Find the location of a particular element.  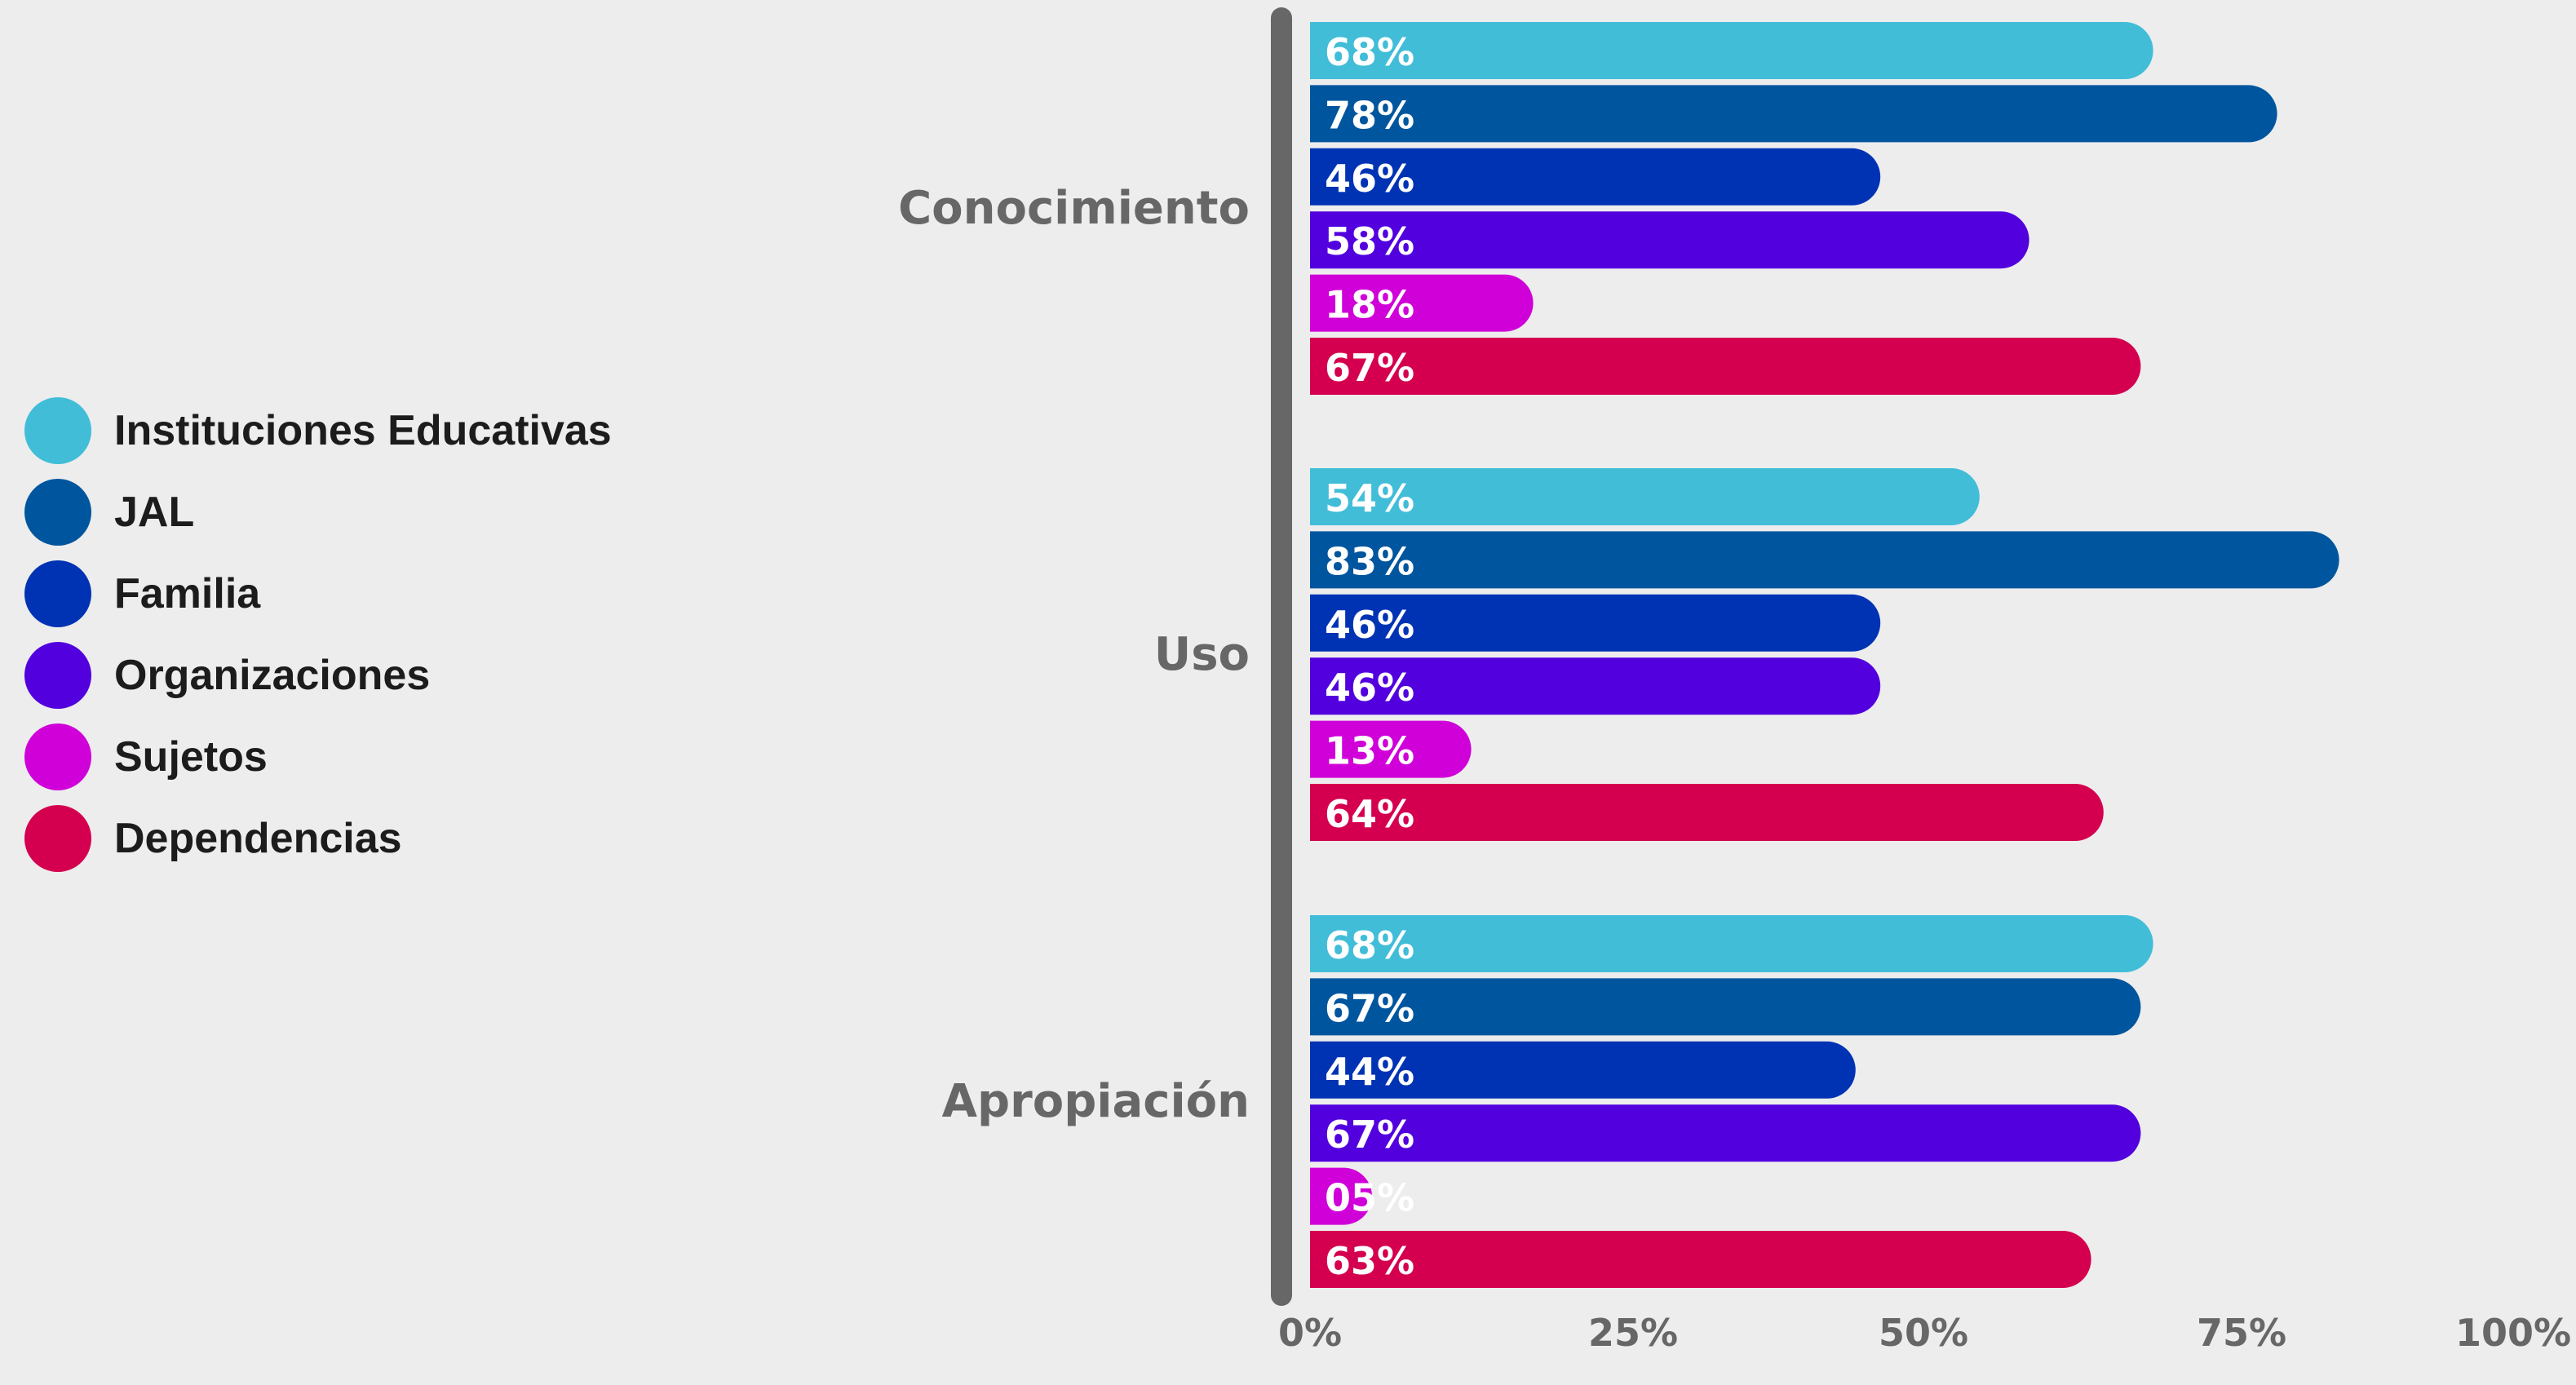

category-label-conocimiento: Conocimiento is located at coordinates (1074, 208).